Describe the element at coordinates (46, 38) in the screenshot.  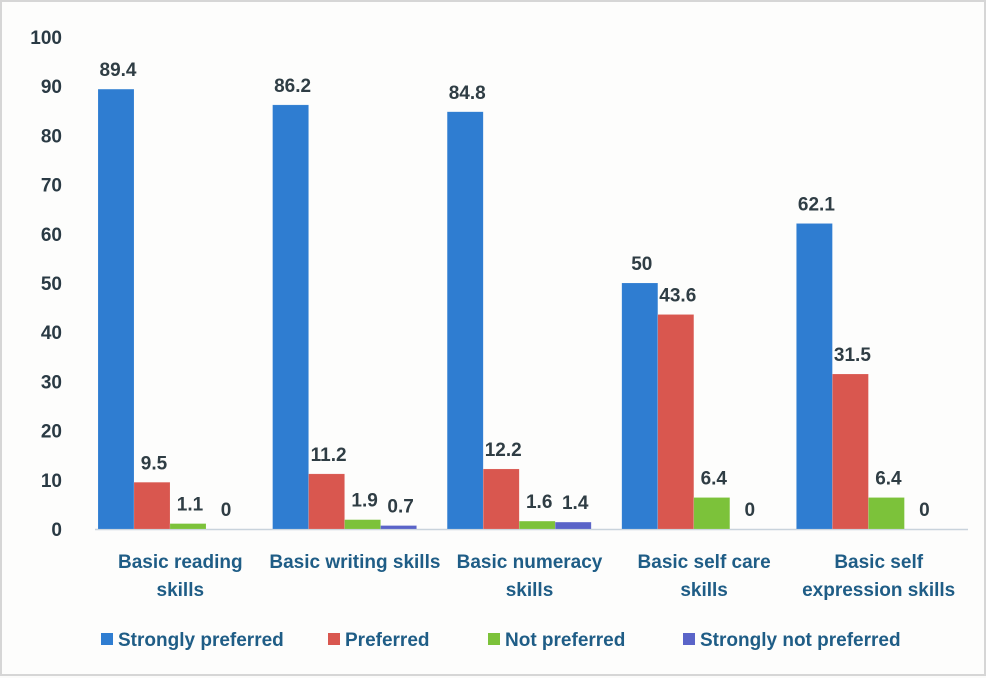
I see `y-tick-label: 100` at that location.